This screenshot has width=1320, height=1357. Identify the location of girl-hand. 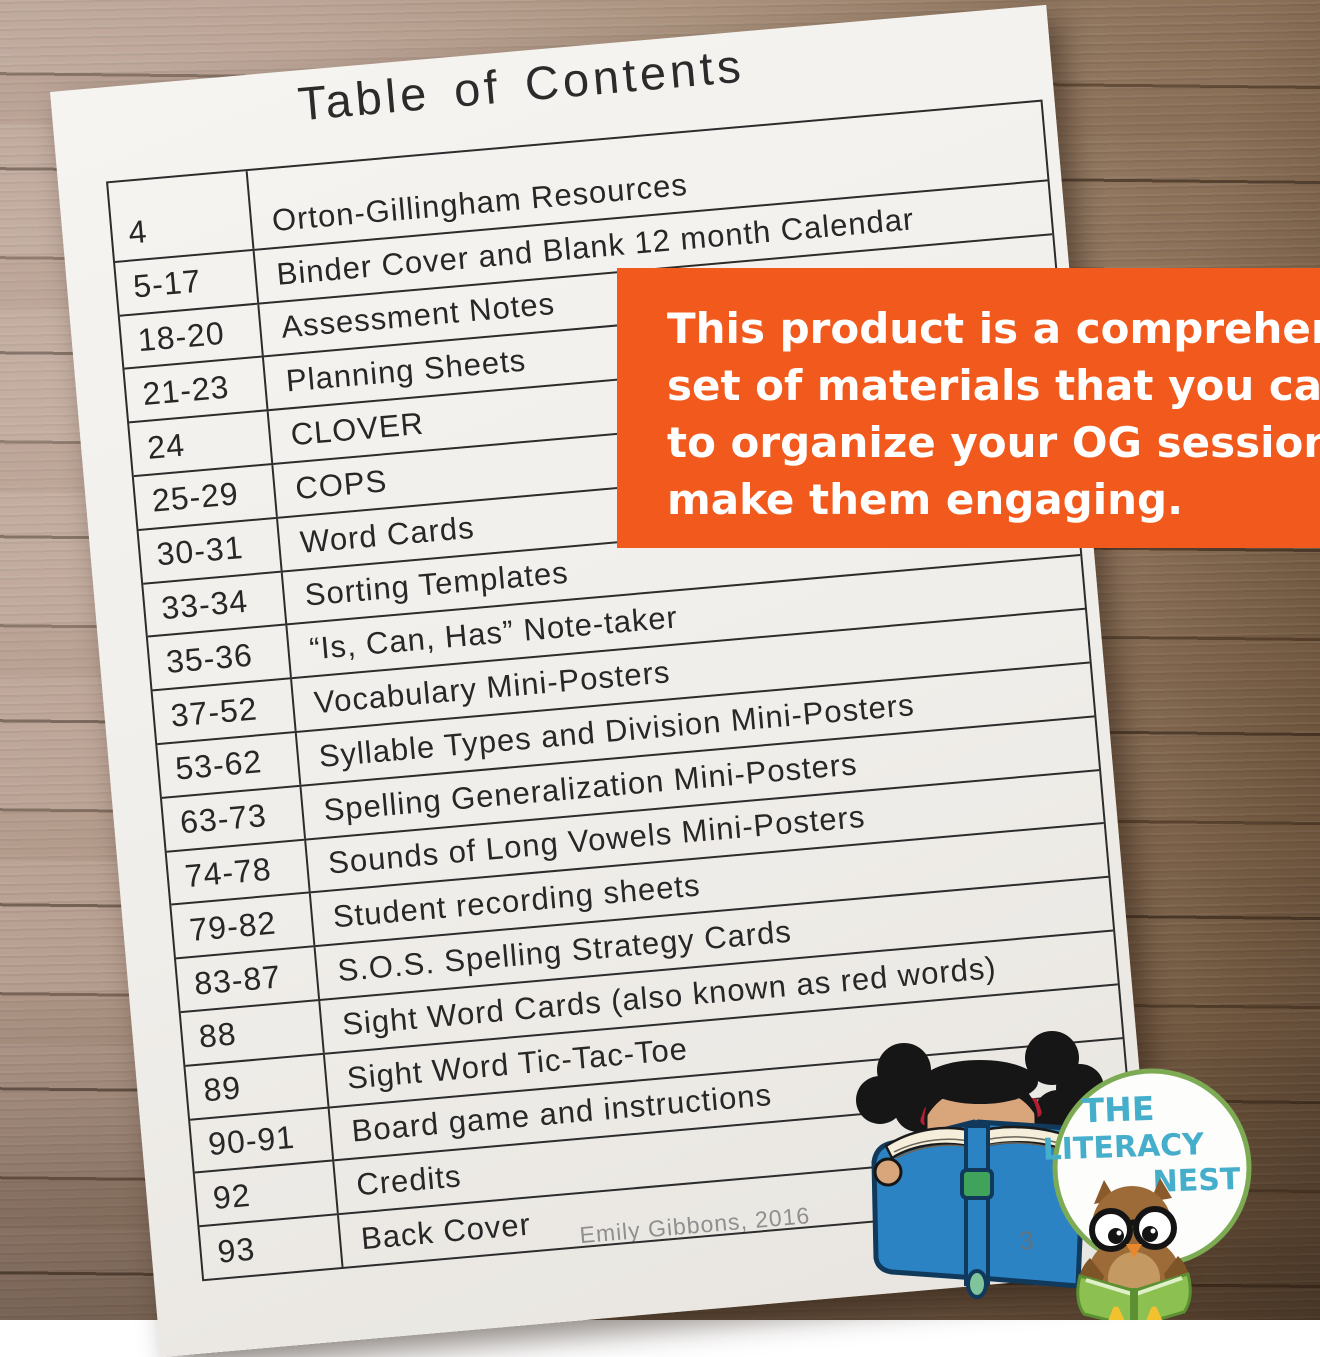
(888, 1172).